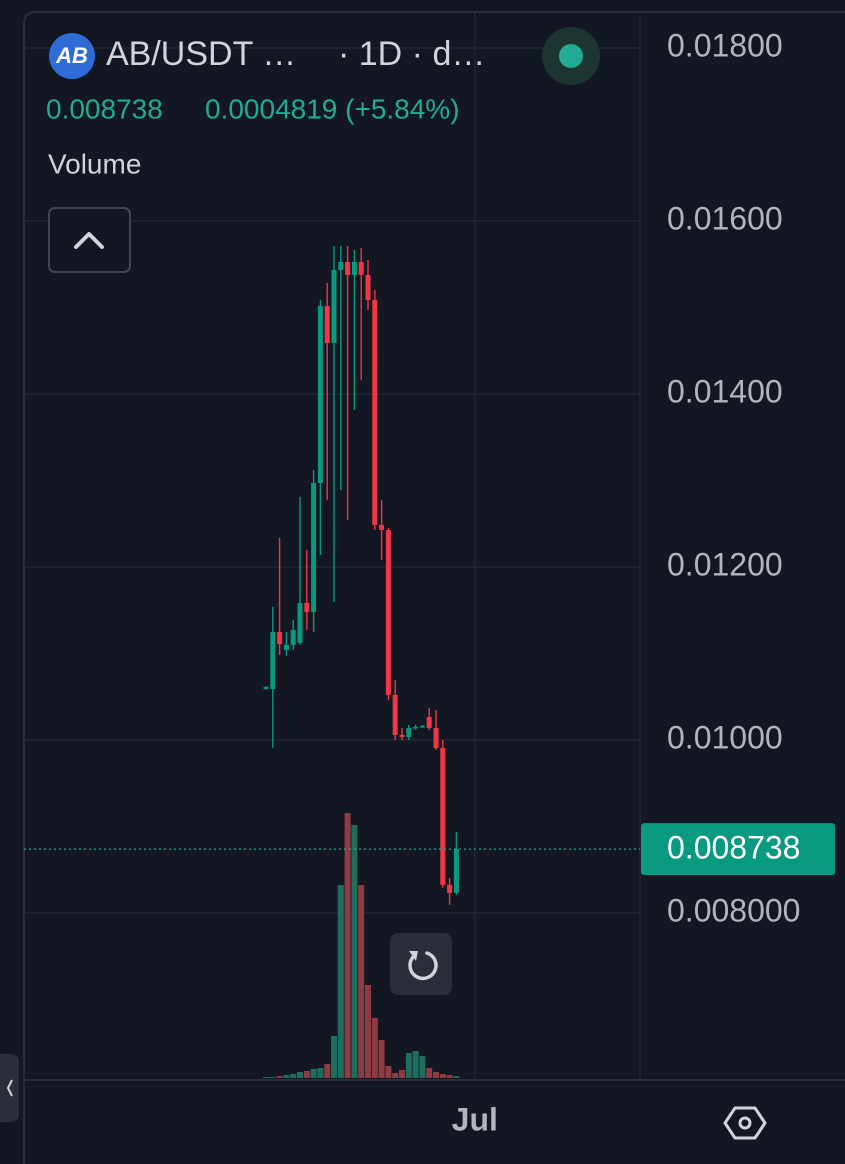 The image size is (845, 1164). I want to click on settings-hole, so click(745, 1123).